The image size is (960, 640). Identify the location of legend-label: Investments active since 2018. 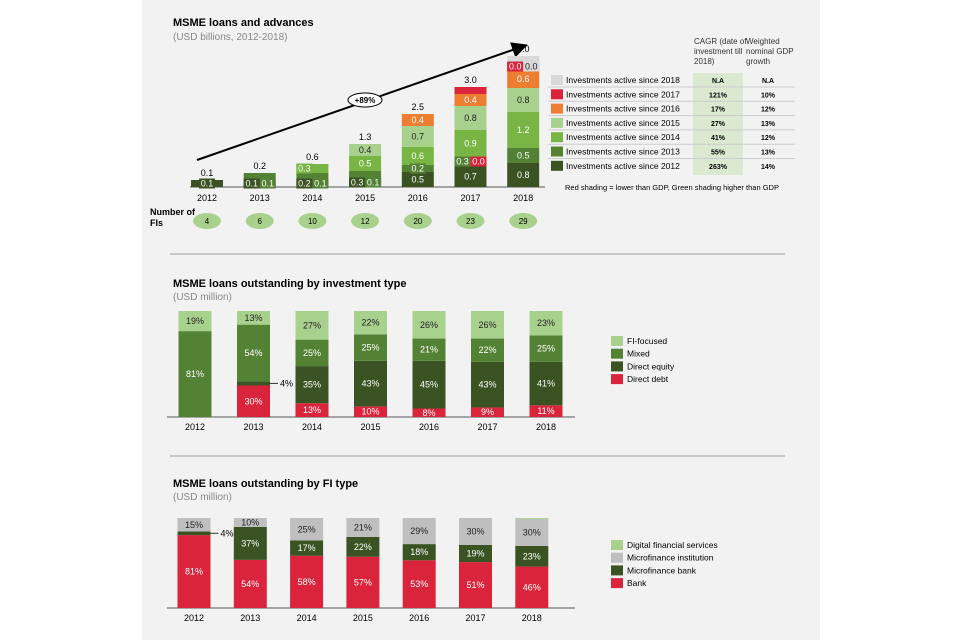
(623, 80).